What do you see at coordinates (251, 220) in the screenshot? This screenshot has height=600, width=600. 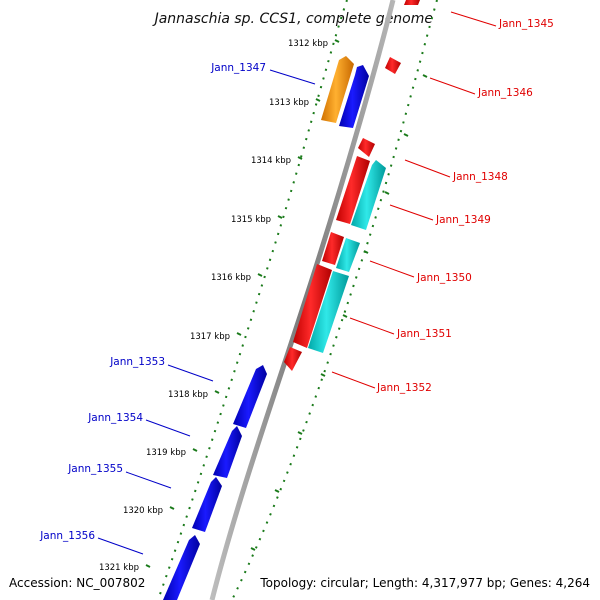 I see `kbp-tick-label: 1315 kbp` at bounding box center [251, 220].